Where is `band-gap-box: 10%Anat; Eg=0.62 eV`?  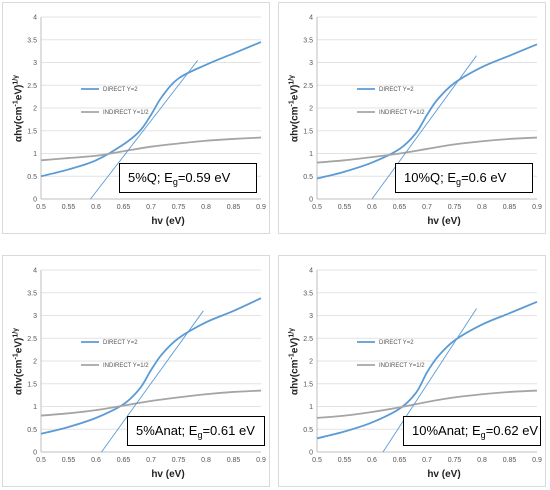 band-gap-box: 10%Anat; Eg=0.62 eV is located at coordinates (472, 431).